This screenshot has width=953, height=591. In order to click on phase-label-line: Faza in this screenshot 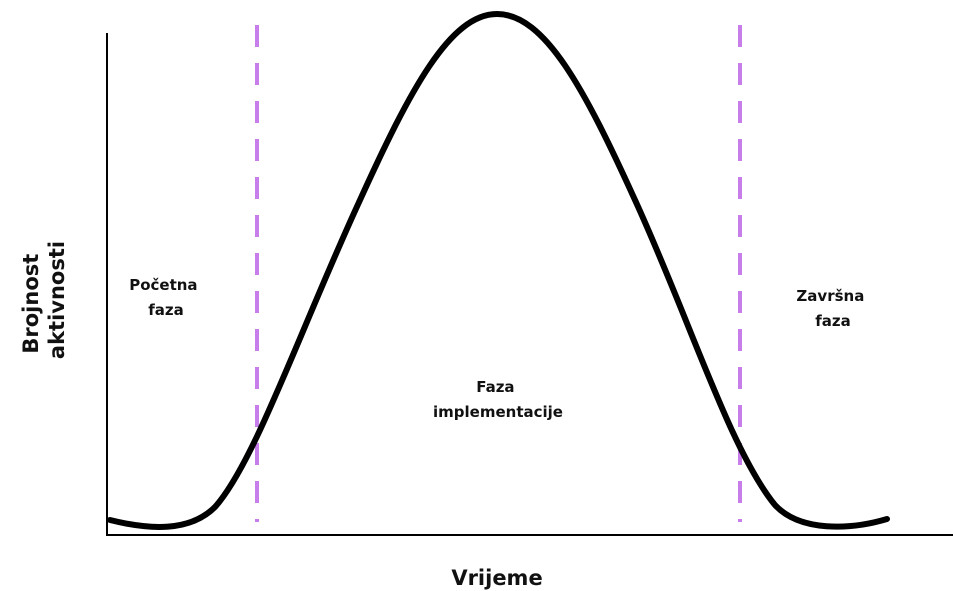, I will do `click(495, 387)`.